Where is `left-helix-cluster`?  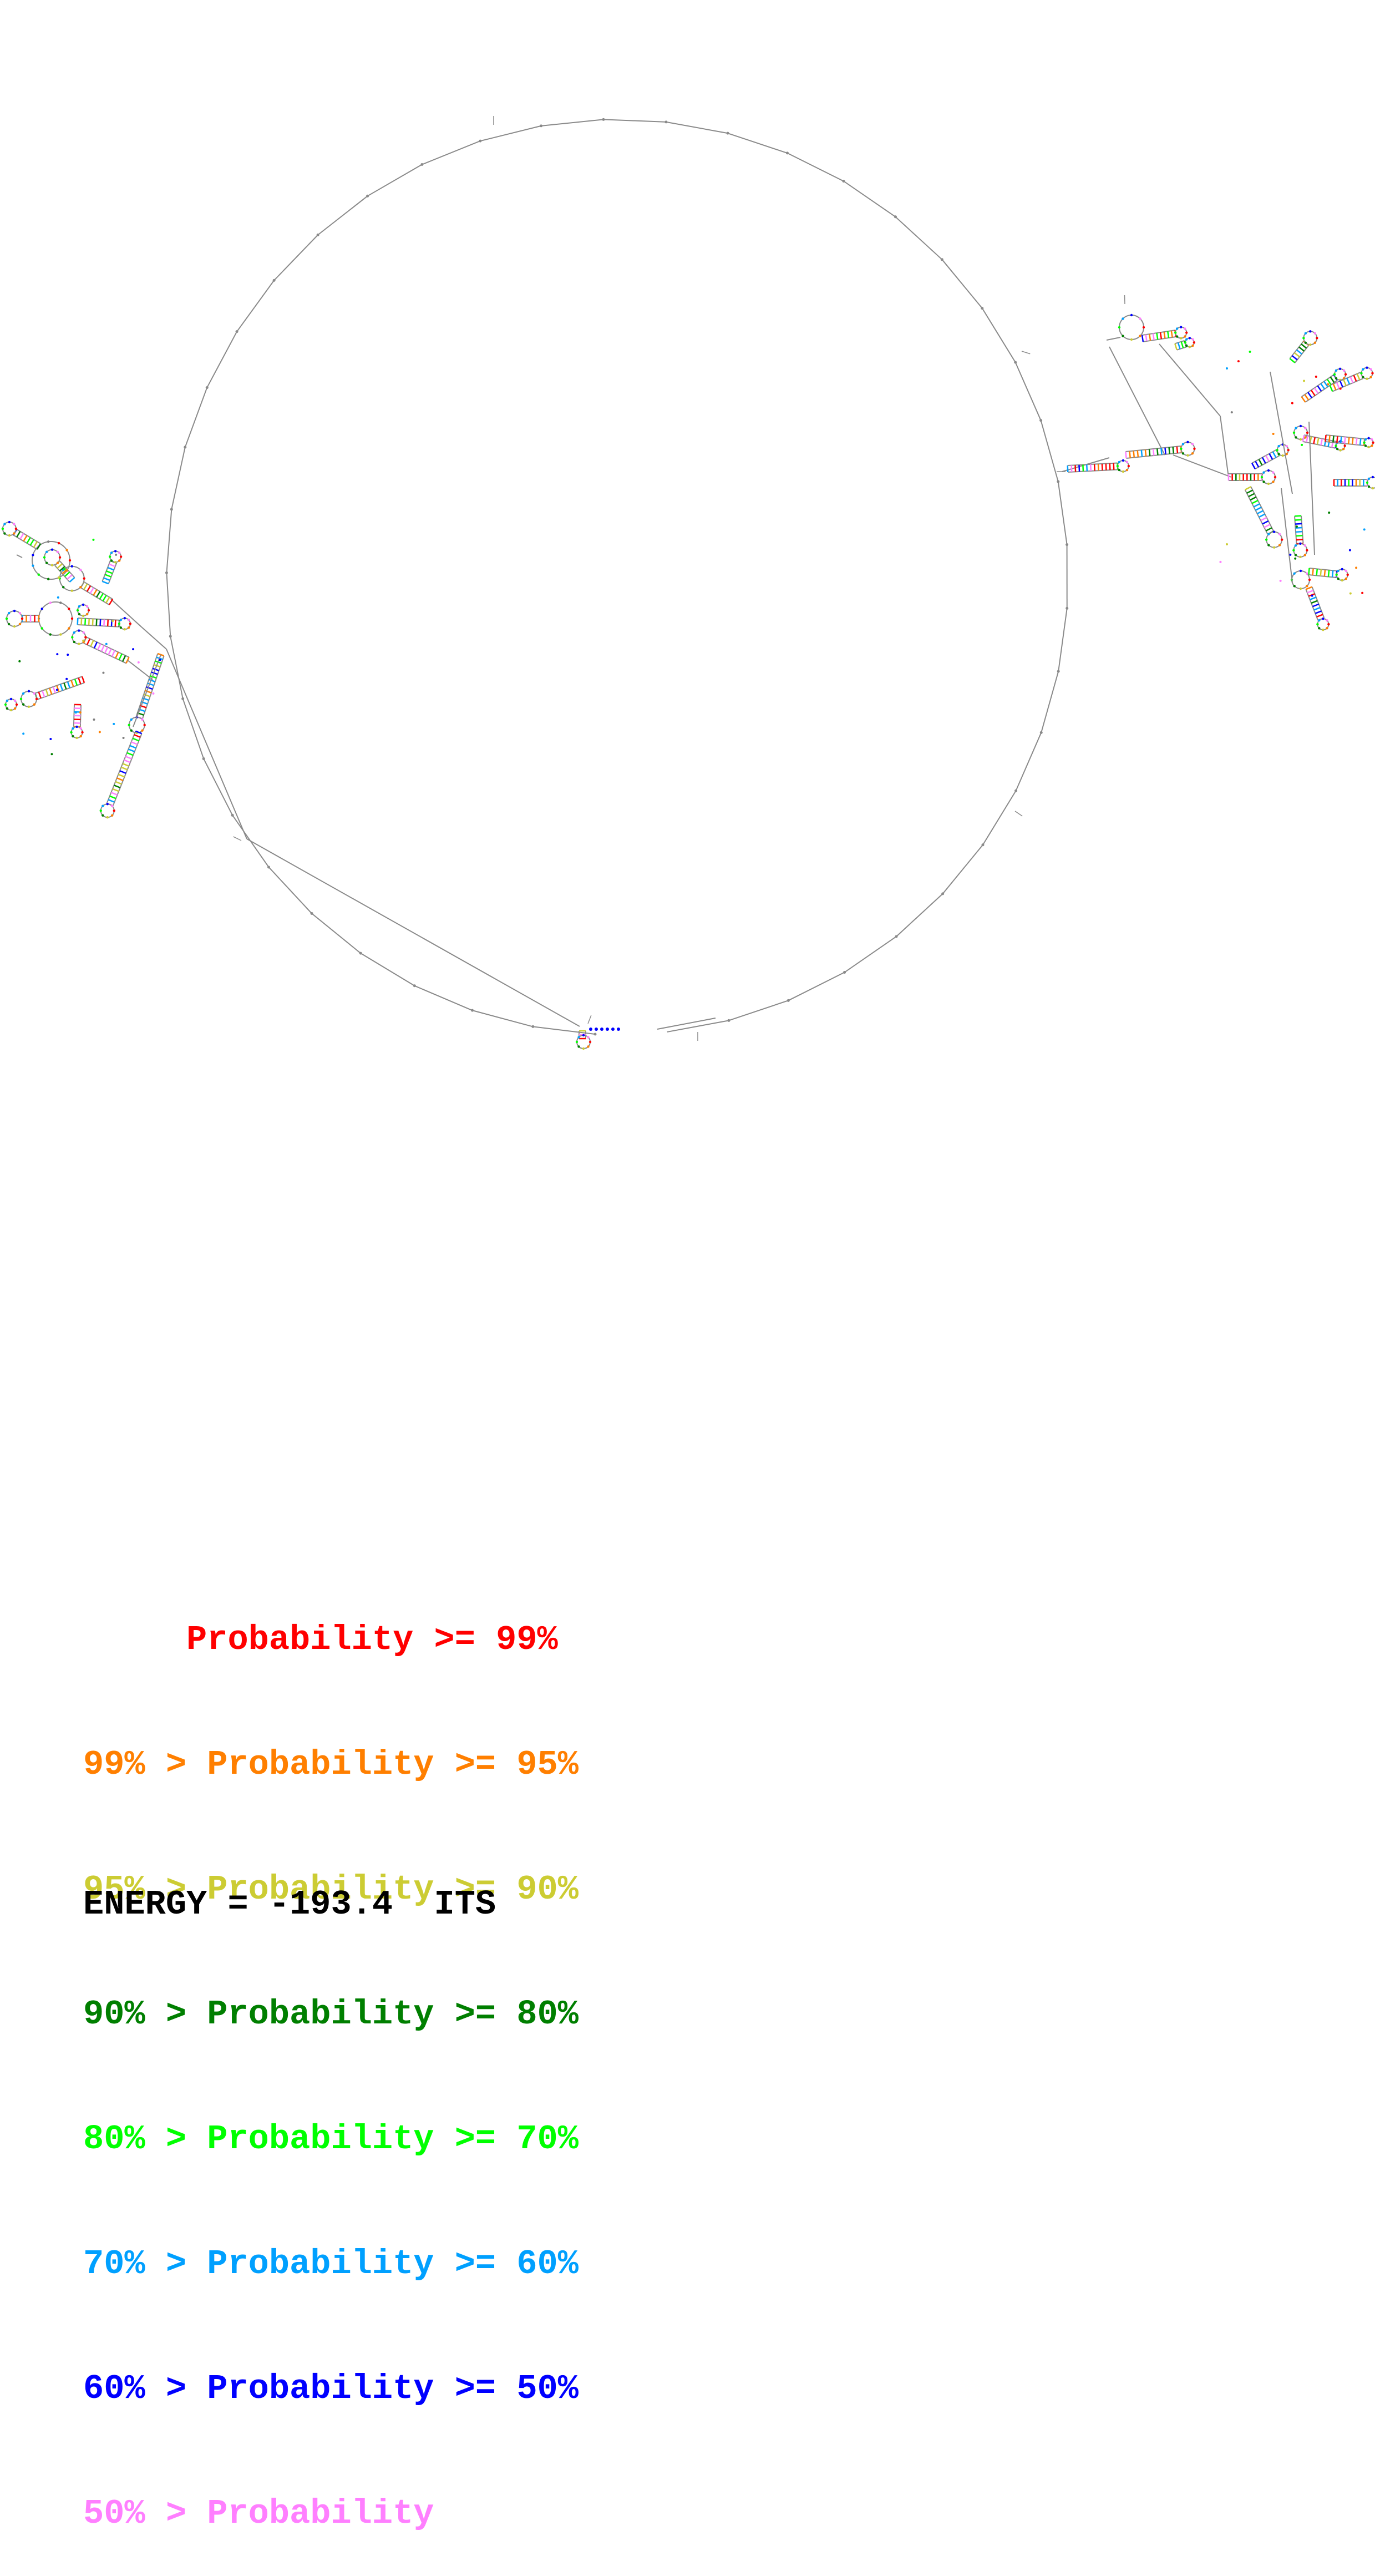 left-helix-cluster is located at coordinates (84, 670).